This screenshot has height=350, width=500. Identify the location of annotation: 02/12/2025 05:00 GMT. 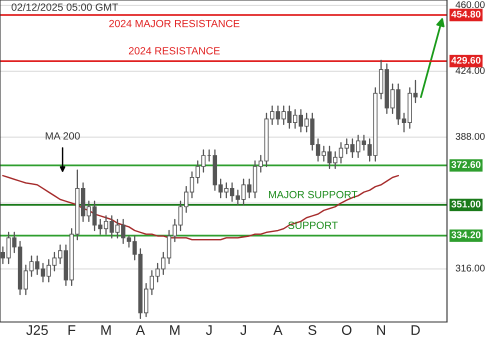
(65, 7).